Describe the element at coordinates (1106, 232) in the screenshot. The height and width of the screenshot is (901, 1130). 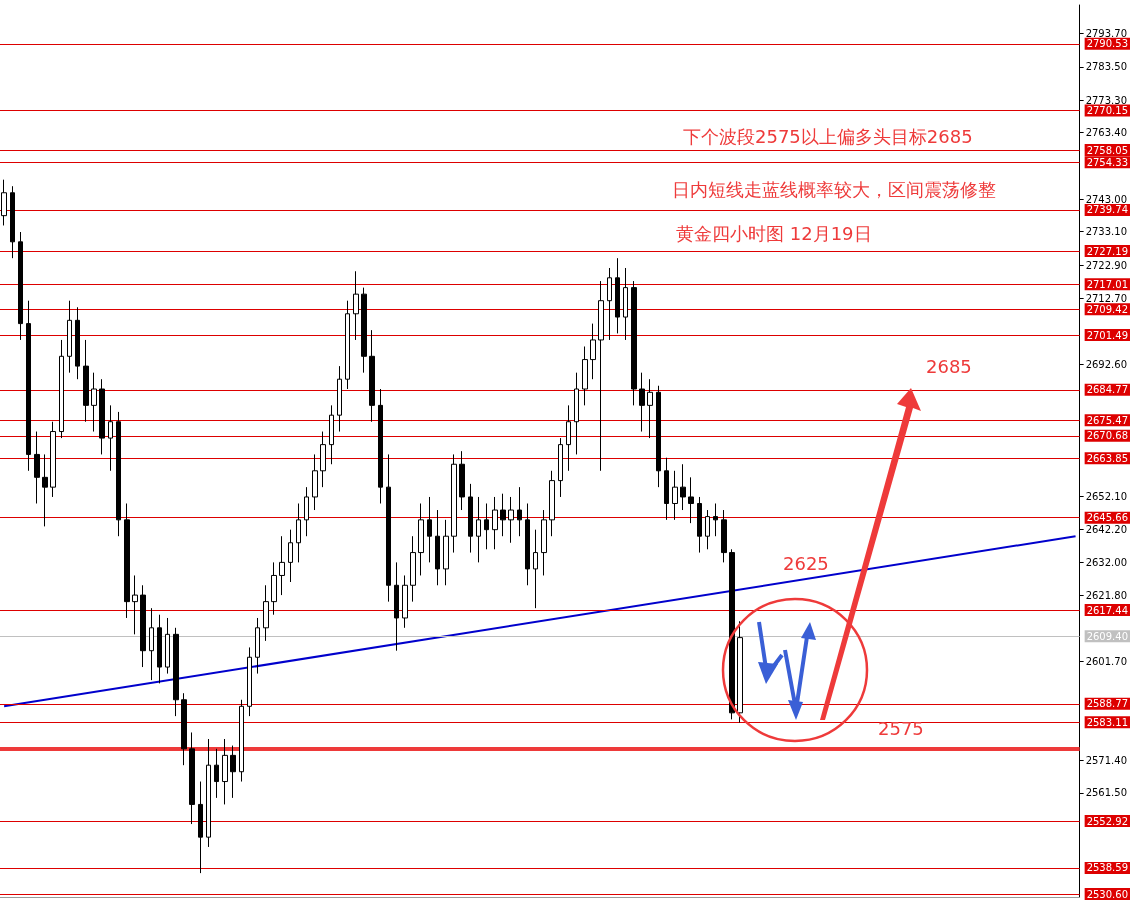
I see `y-tick-label: 2733.10` at that location.